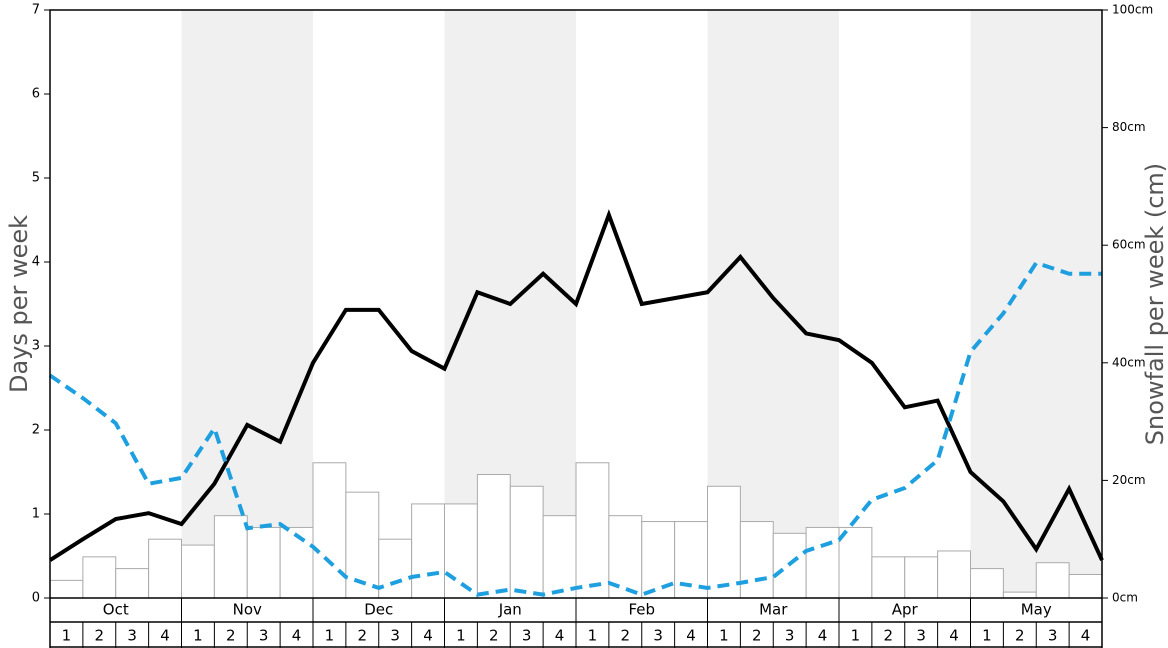  I want to click on month-label: Oct, so click(116, 610).